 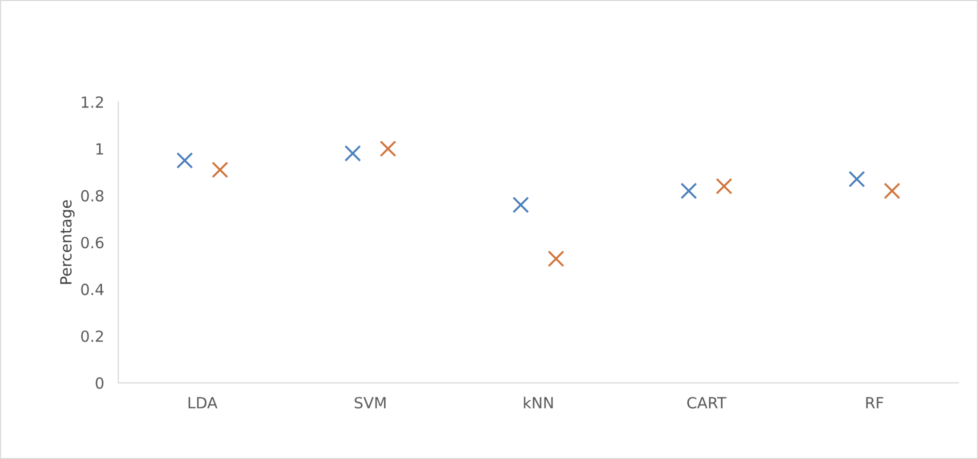 What do you see at coordinates (92, 242) in the screenshot?
I see `y-tick-label: 0.6` at bounding box center [92, 242].